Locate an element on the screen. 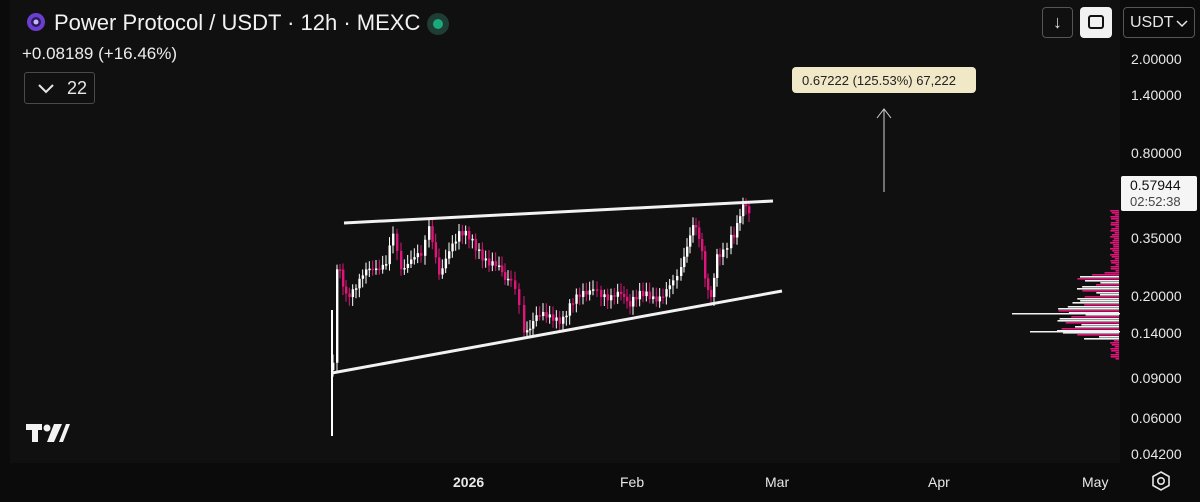 The height and width of the screenshot is (502, 1200). time-axis is located at coordinates (600, 482).